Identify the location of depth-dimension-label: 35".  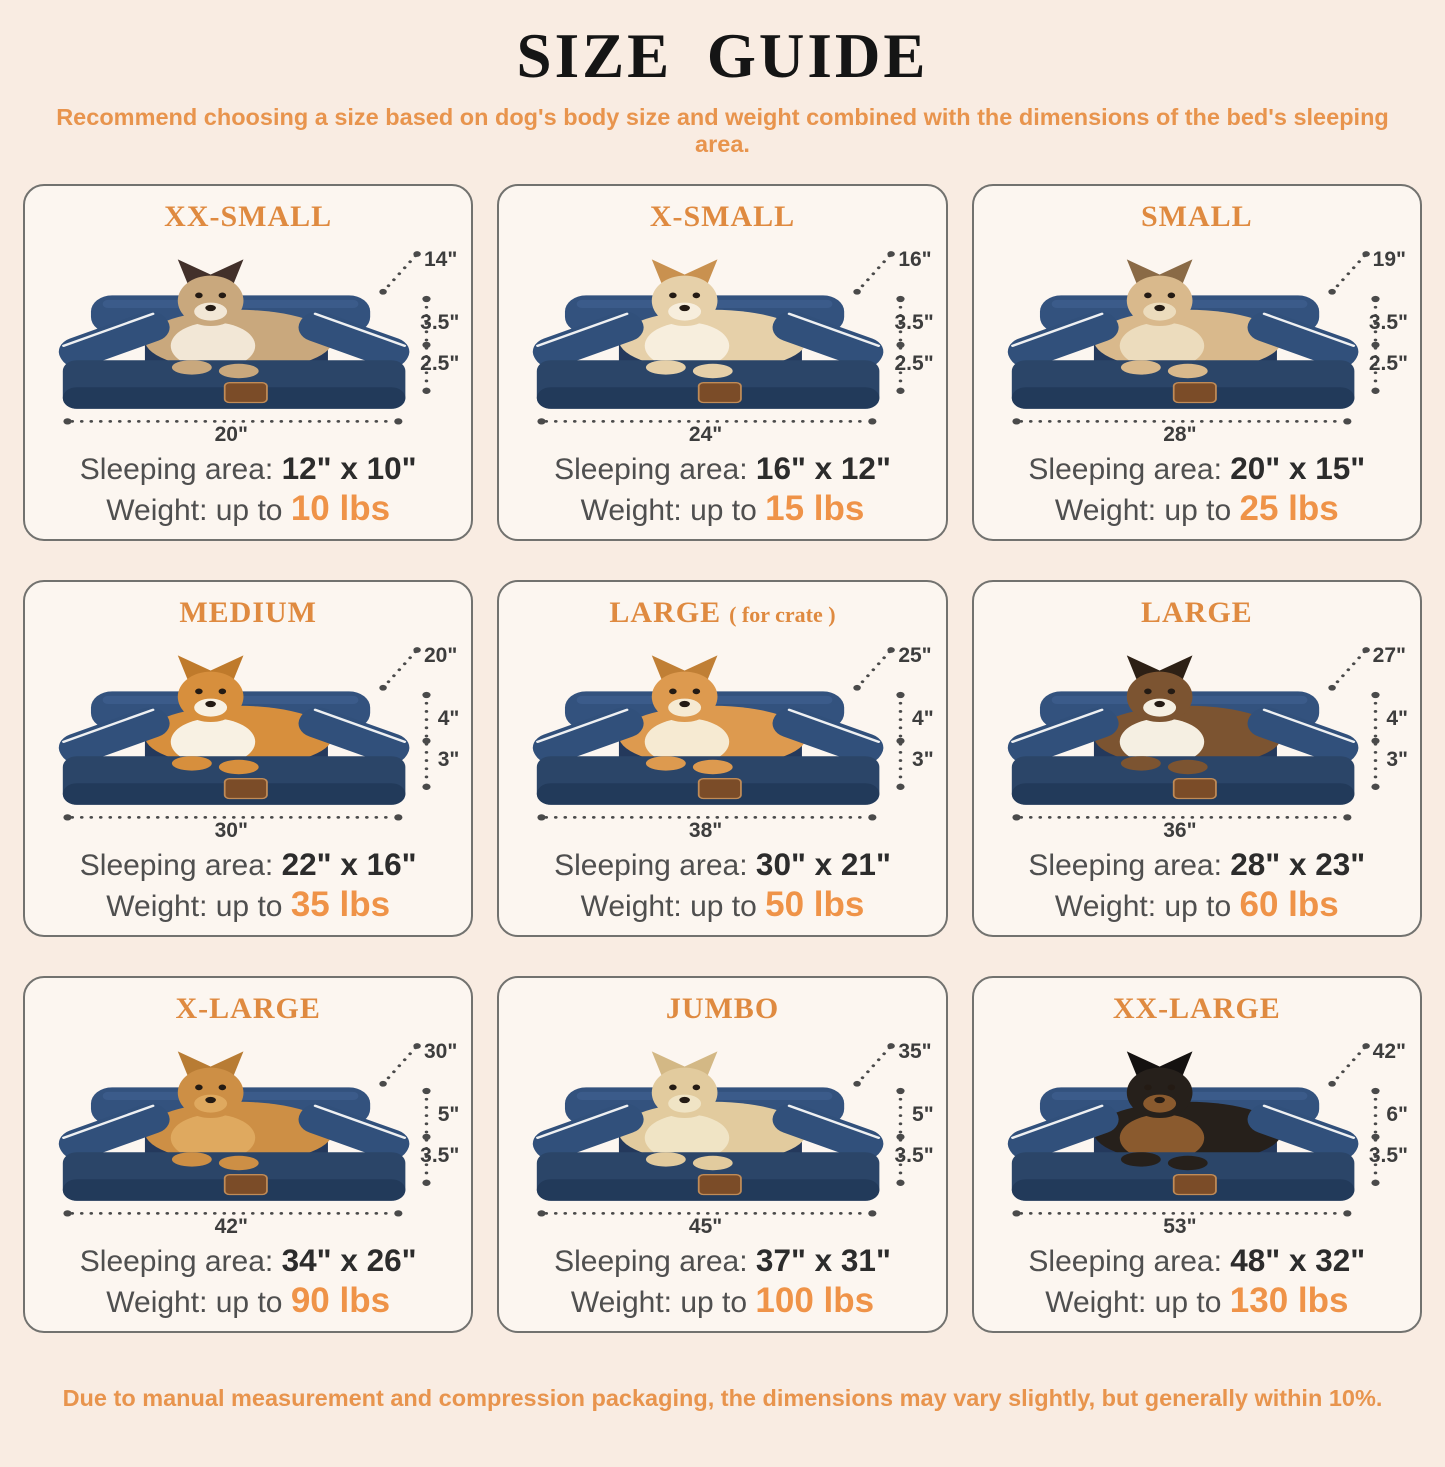
(915, 1052).